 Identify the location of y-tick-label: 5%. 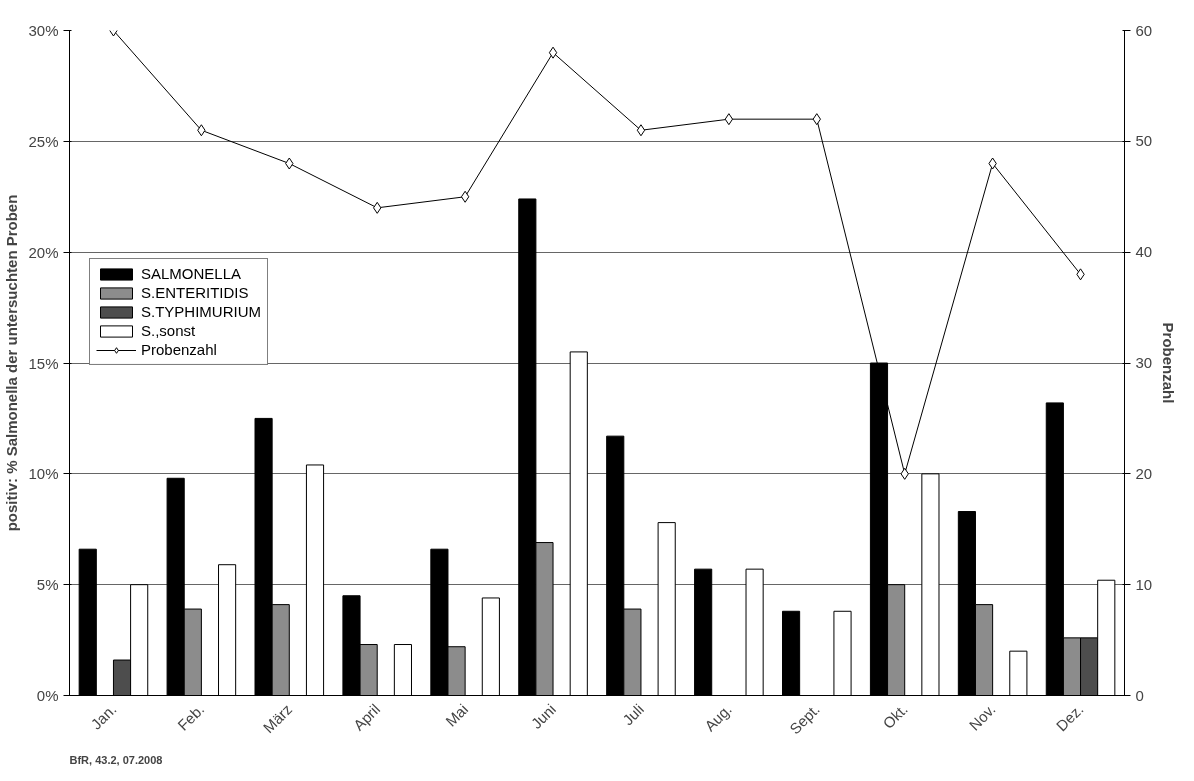
(47, 585).